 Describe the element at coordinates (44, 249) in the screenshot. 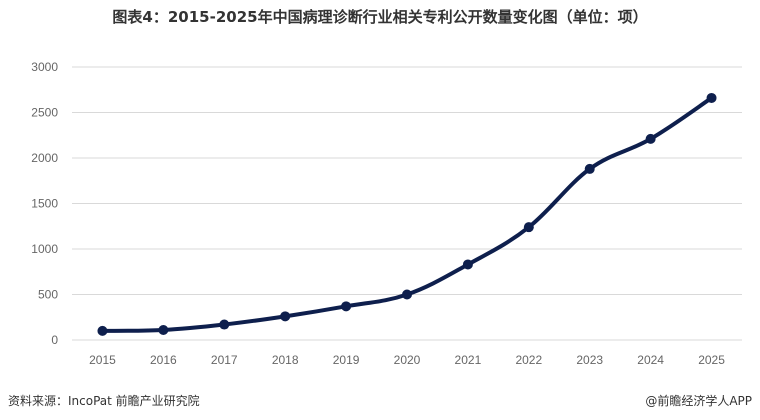

I see `y-tick-label: 1000` at that location.